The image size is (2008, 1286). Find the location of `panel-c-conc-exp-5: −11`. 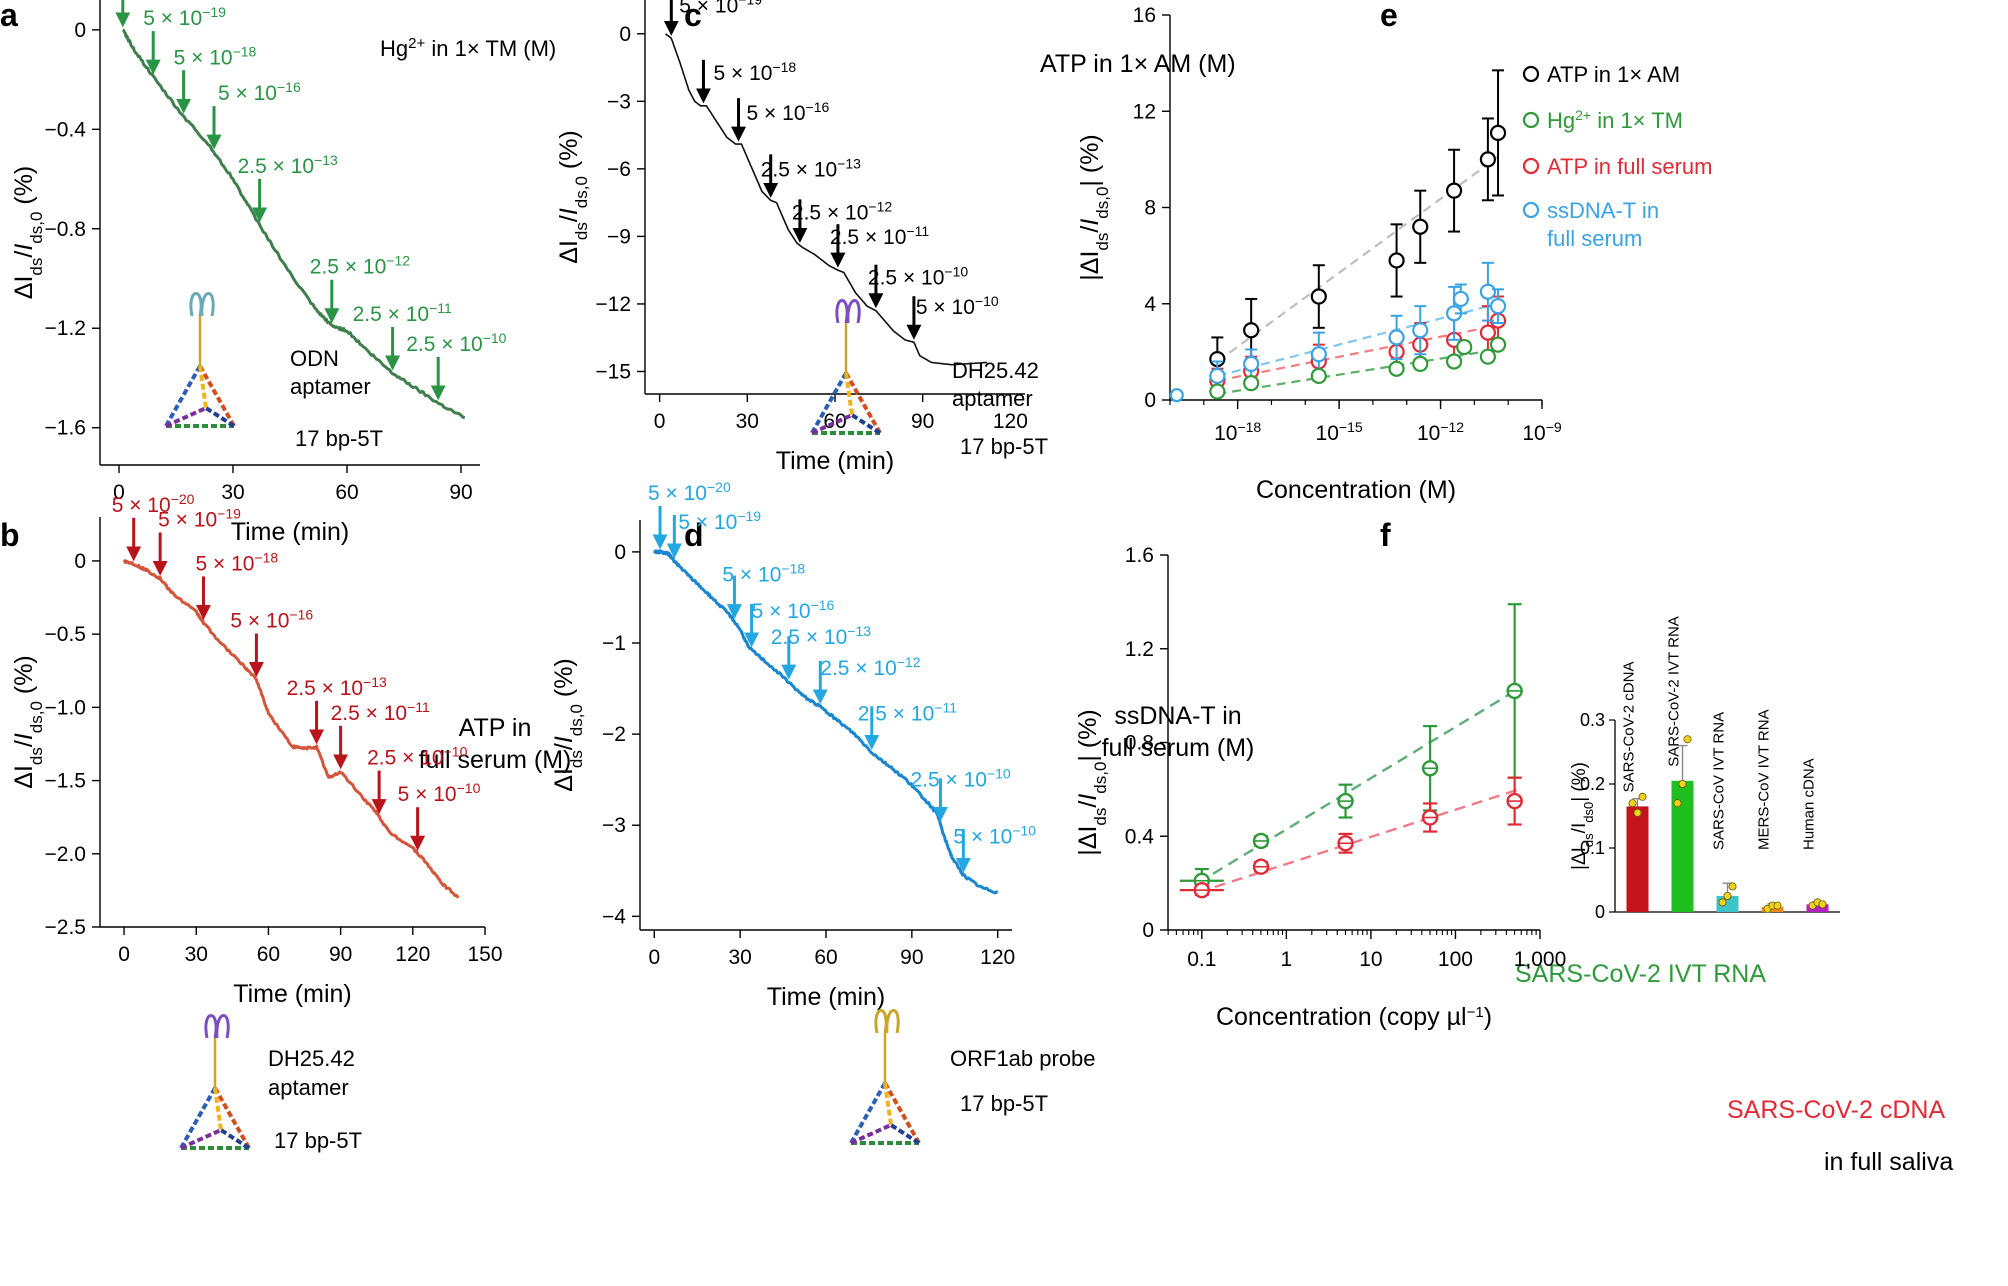

panel-c-conc-exp-5: −11 is located at coordinates (917, 231).